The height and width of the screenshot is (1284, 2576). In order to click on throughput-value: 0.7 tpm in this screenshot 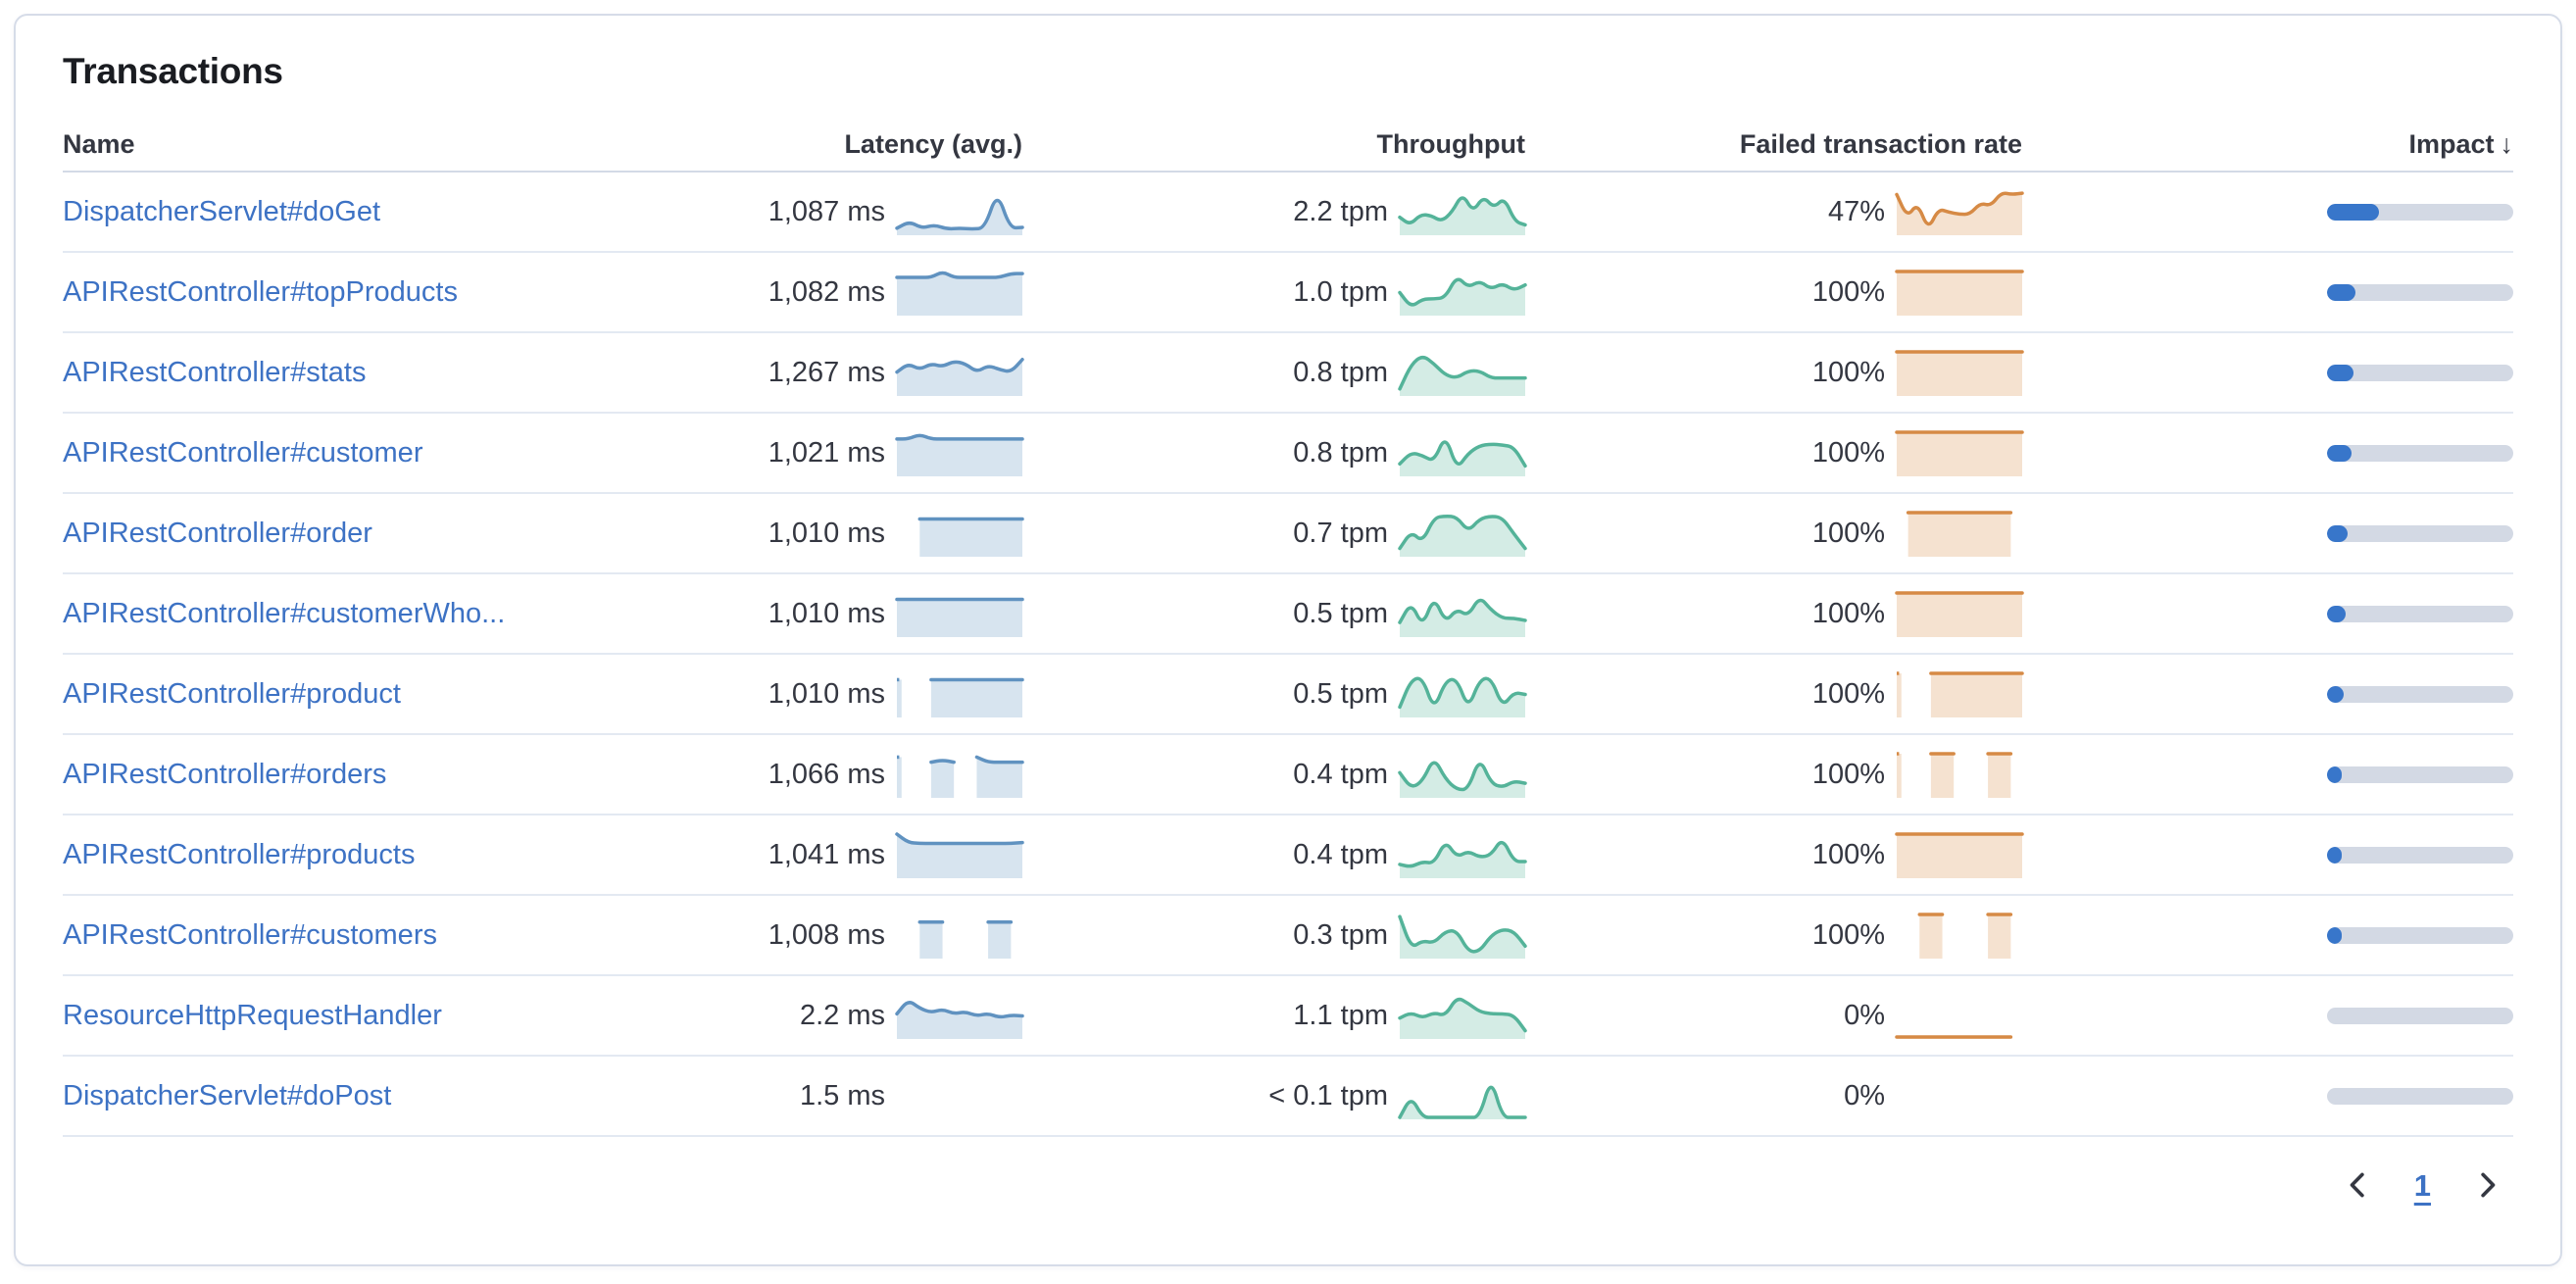, I will do `click(1340, 533)`.